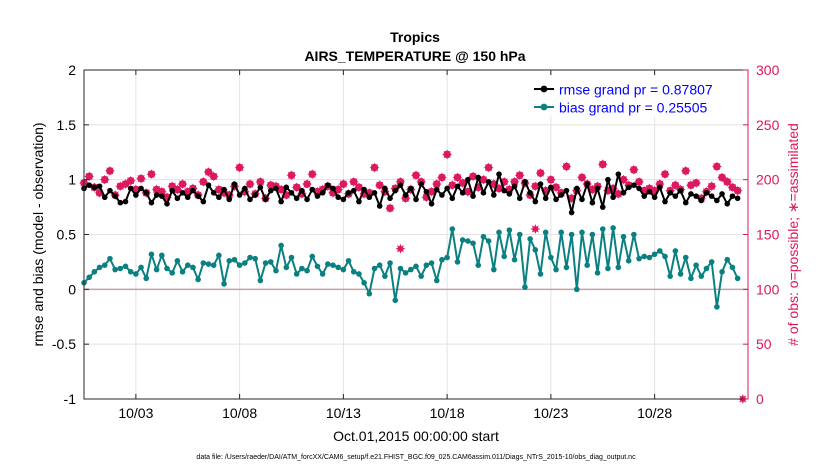  Describe the element at coordinates (447, 413) in the screenshot. I see `x-tick-label: 10/18` at that location.